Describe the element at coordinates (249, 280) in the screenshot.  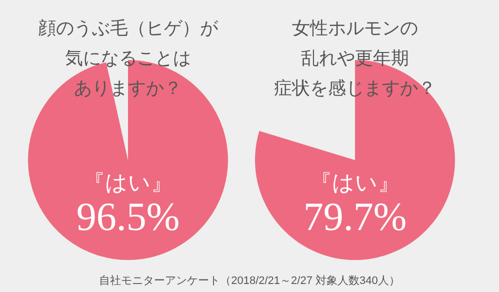
I see `text: 自社モニターアンケート（2018/2/21～2/27 対象人数340人）` at that location.